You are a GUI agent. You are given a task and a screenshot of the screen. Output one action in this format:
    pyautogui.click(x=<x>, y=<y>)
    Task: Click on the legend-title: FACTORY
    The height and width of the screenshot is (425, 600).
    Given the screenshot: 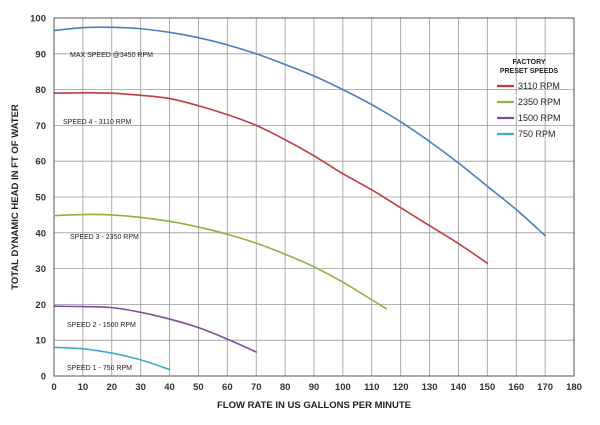 What is the action you would take?
    pyautogui.click(x=528, y=62)
    